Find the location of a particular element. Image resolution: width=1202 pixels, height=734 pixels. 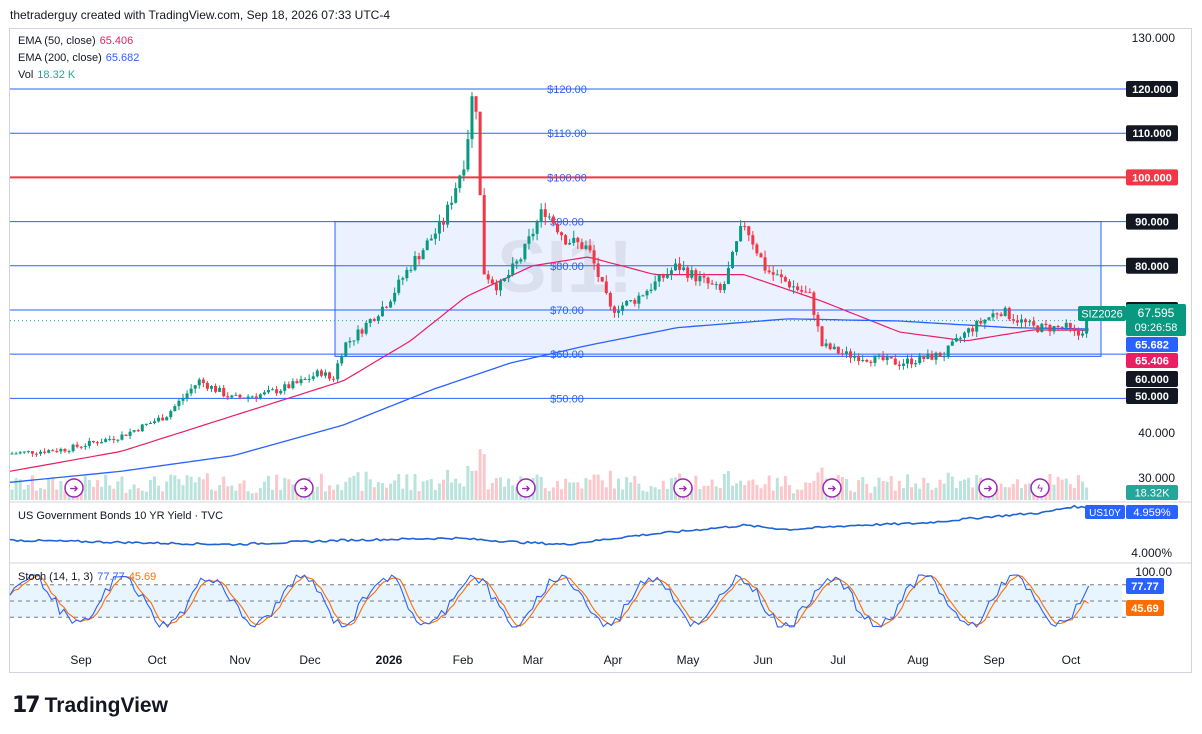

price-axis-tick: 30.000 is located at coordinates (1156, 478).